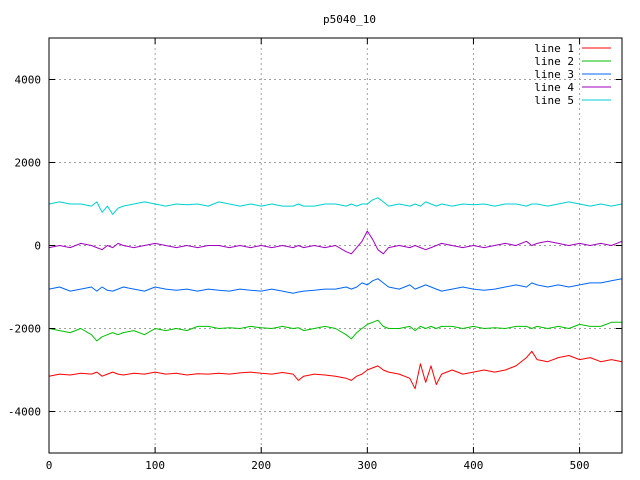 The height and width of the screenshot is (480, 640). What do you see at coordinates (367, 465) in the screenshot?
I see `x-tick-label: 300` at bounding box center [367, 465].